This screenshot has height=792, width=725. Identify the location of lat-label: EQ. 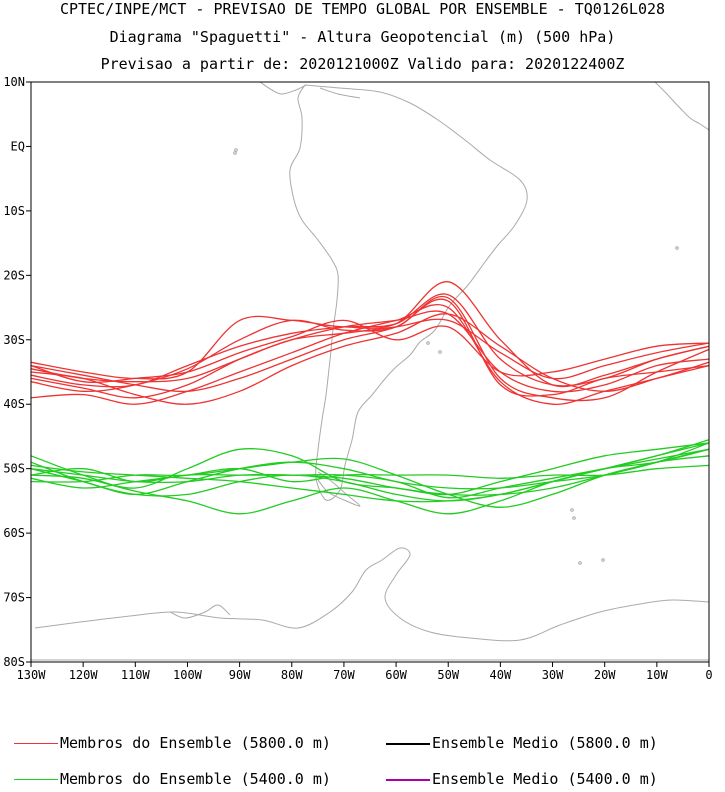
(18, 146).